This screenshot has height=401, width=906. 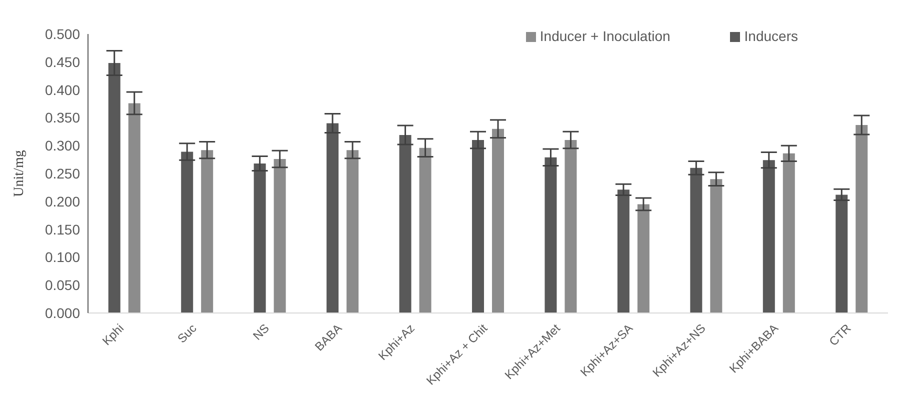 I want to click on y-tick-label: 0.500, so click(x=62, y=34).